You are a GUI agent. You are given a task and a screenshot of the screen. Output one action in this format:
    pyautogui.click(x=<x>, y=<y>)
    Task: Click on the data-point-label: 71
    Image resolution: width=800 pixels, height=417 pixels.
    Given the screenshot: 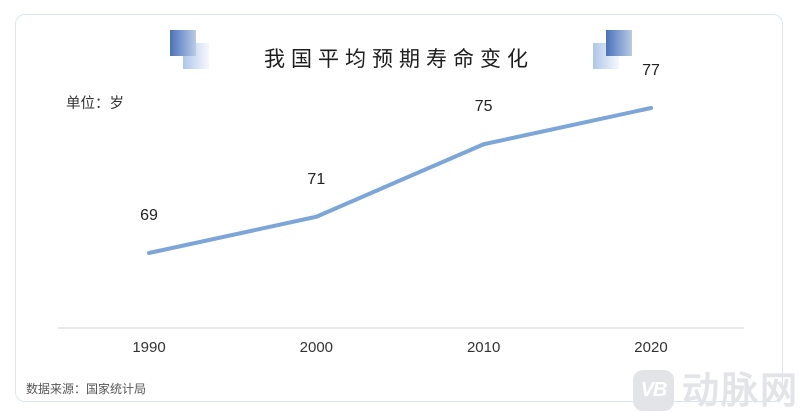 What is the action you would take?
    pyautogui.click(x=316, y=179)
    